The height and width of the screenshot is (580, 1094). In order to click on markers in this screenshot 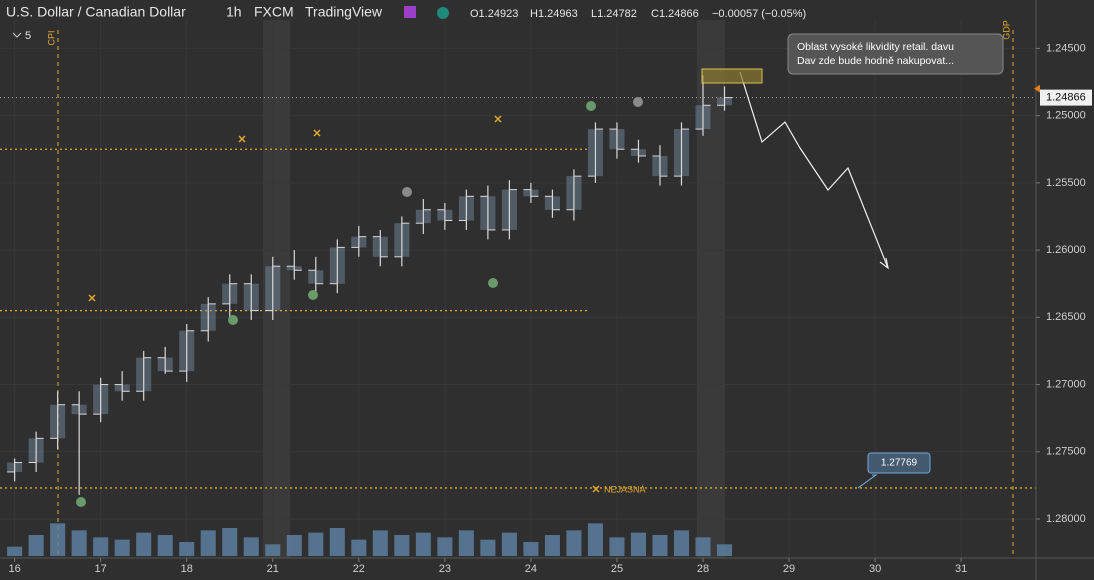, I will do `click(295, 208)`.